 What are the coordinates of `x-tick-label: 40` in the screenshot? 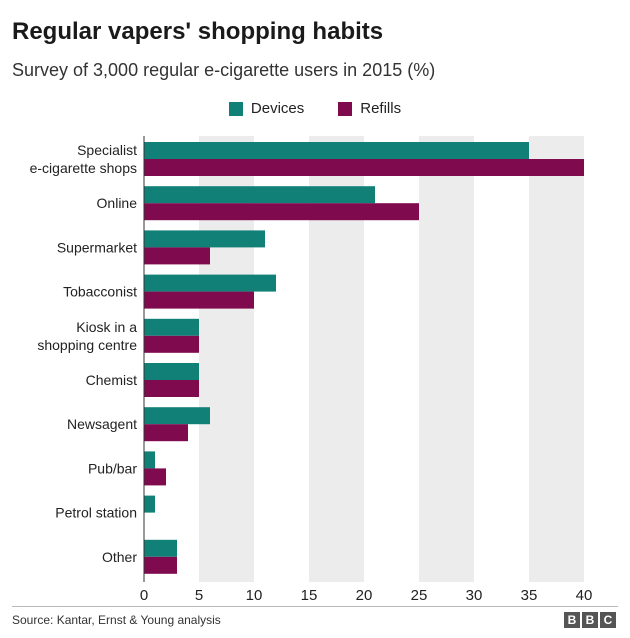 It's located at (584, 595).